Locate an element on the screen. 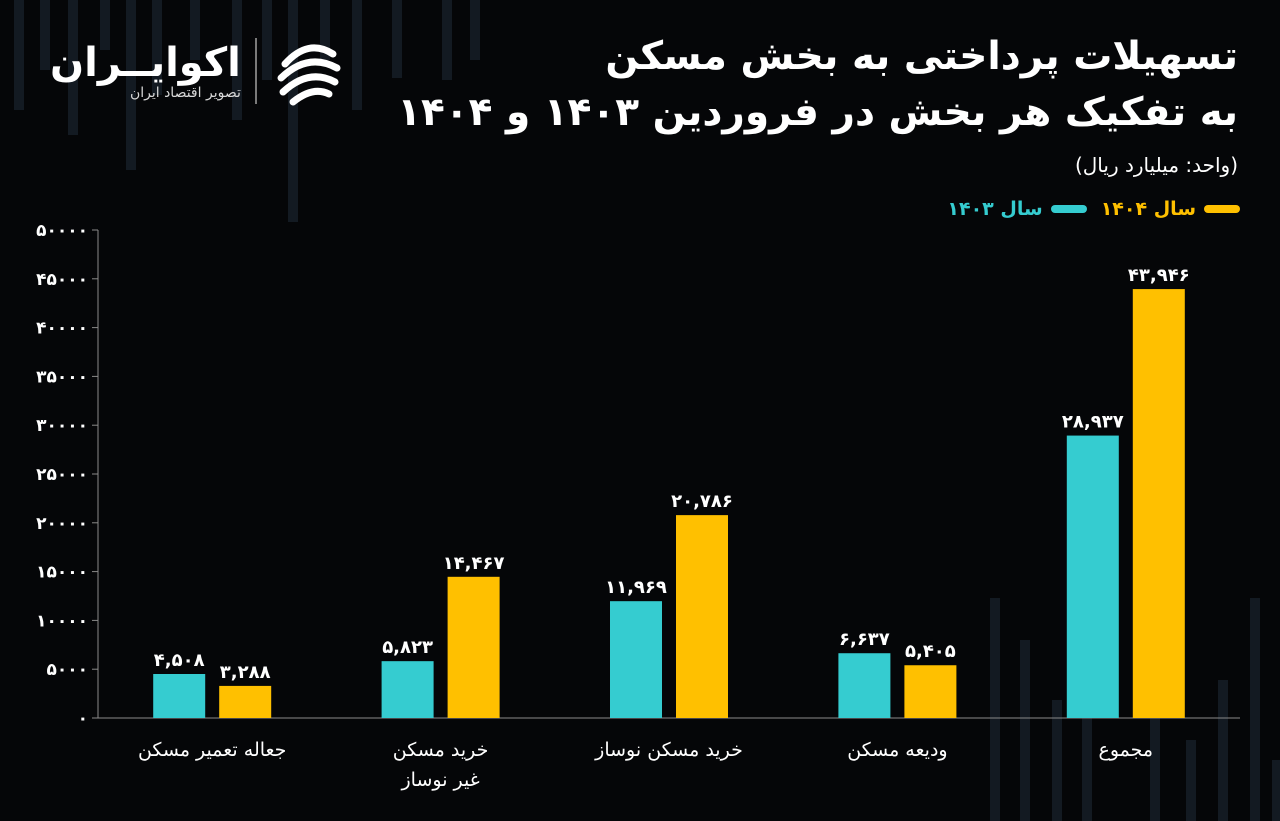 The height and width of the screenshot is (821, 1280). legend-item-1403: سال ۱۴۰۳ is located at coordinates (1017, 209).